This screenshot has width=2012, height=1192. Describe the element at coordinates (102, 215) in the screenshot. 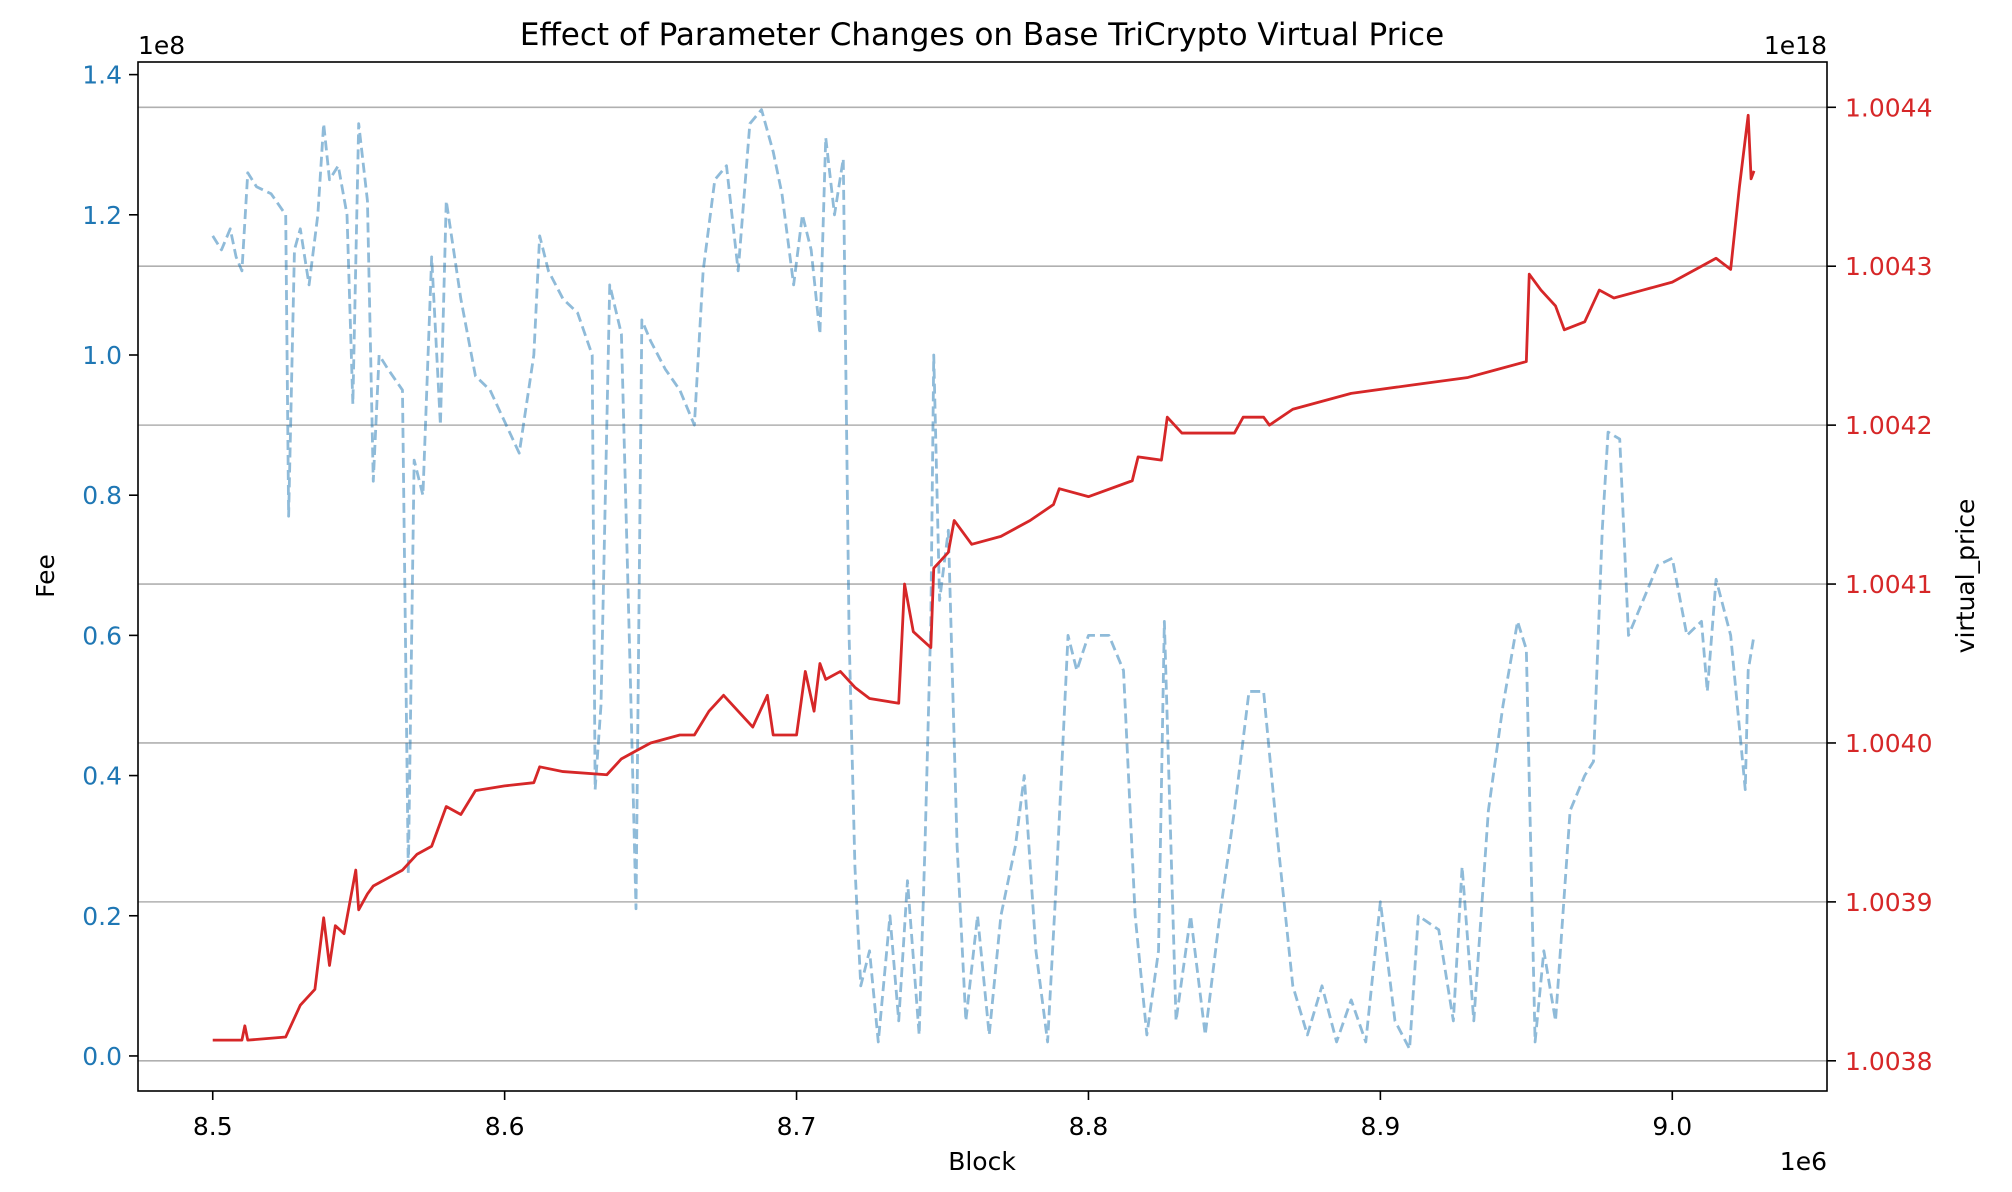

I see `y-tick-label: 1.2` at that location.